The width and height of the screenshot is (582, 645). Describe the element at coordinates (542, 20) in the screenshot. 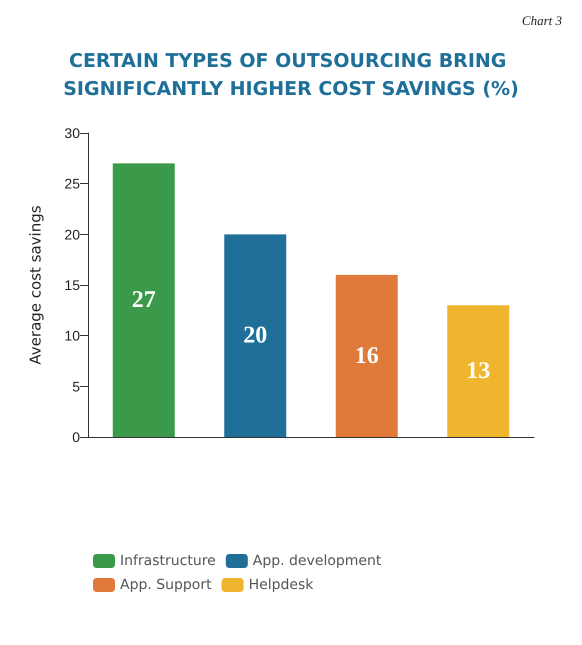

I see `caption: Chart 3` at that location.